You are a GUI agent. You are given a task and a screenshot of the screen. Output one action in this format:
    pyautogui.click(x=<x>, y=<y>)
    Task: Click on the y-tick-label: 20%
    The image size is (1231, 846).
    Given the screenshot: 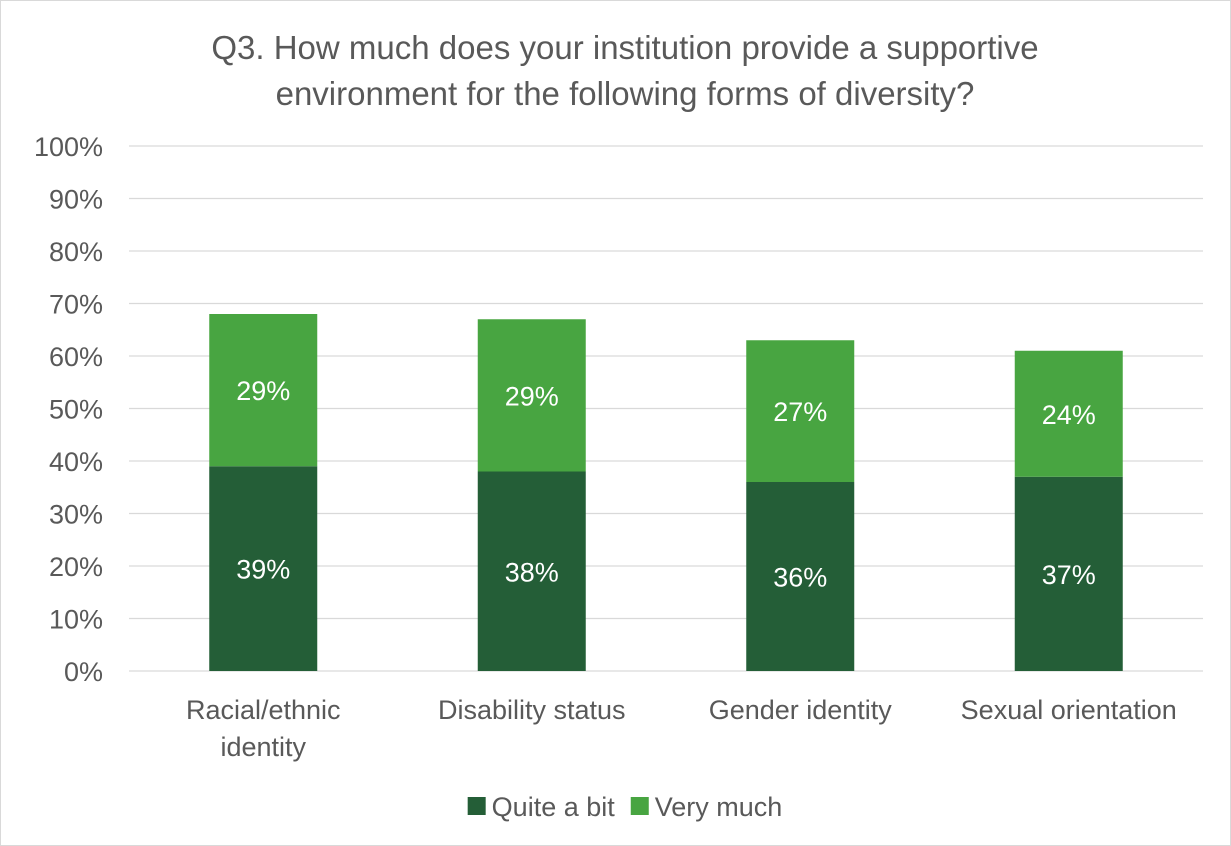 What is the action you would take?
    pyautogui.click(x=76, y=567)
    